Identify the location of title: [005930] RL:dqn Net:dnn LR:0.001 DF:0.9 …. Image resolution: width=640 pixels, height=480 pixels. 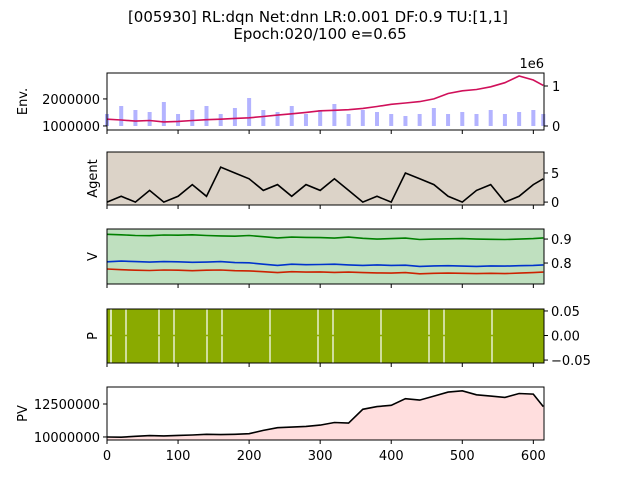
(318, 17).